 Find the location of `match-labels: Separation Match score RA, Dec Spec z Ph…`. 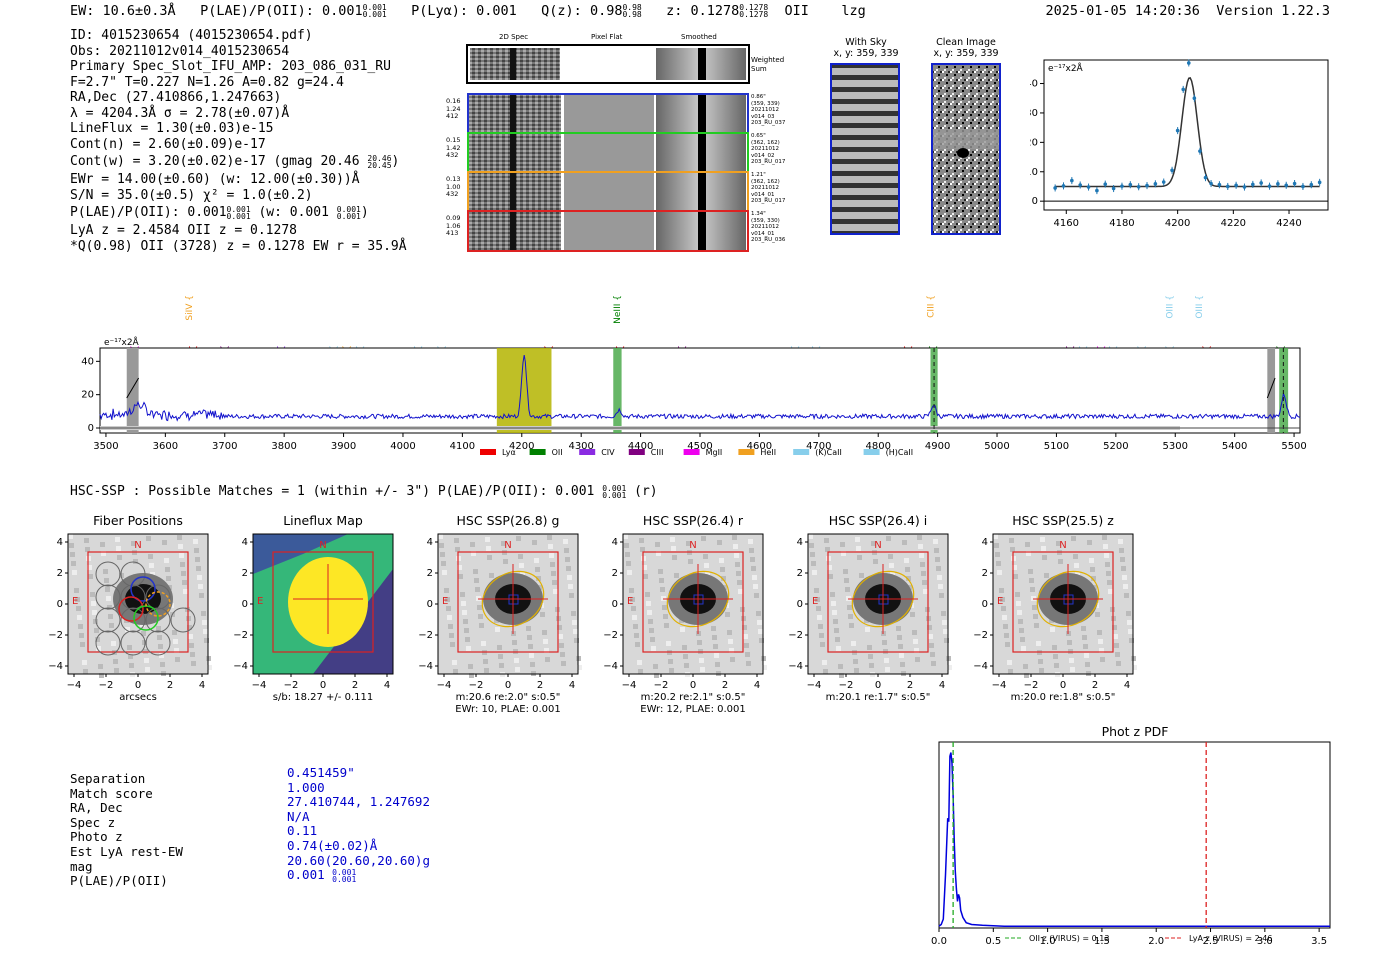

match-labels: Separation Match score RA, Dec Spec z Ph… is located at coordinates (126, 830).